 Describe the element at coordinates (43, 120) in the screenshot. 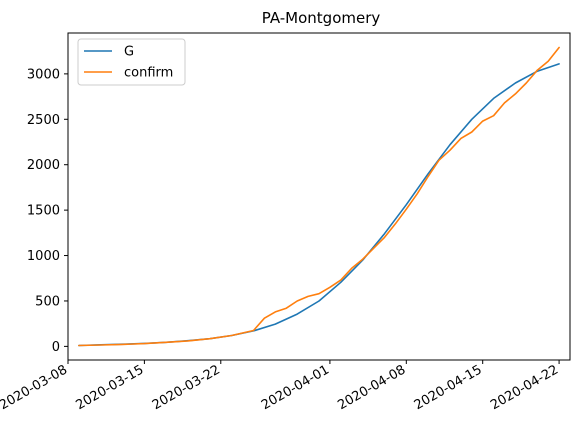

I see `y-tick-label: 2500` at that location.